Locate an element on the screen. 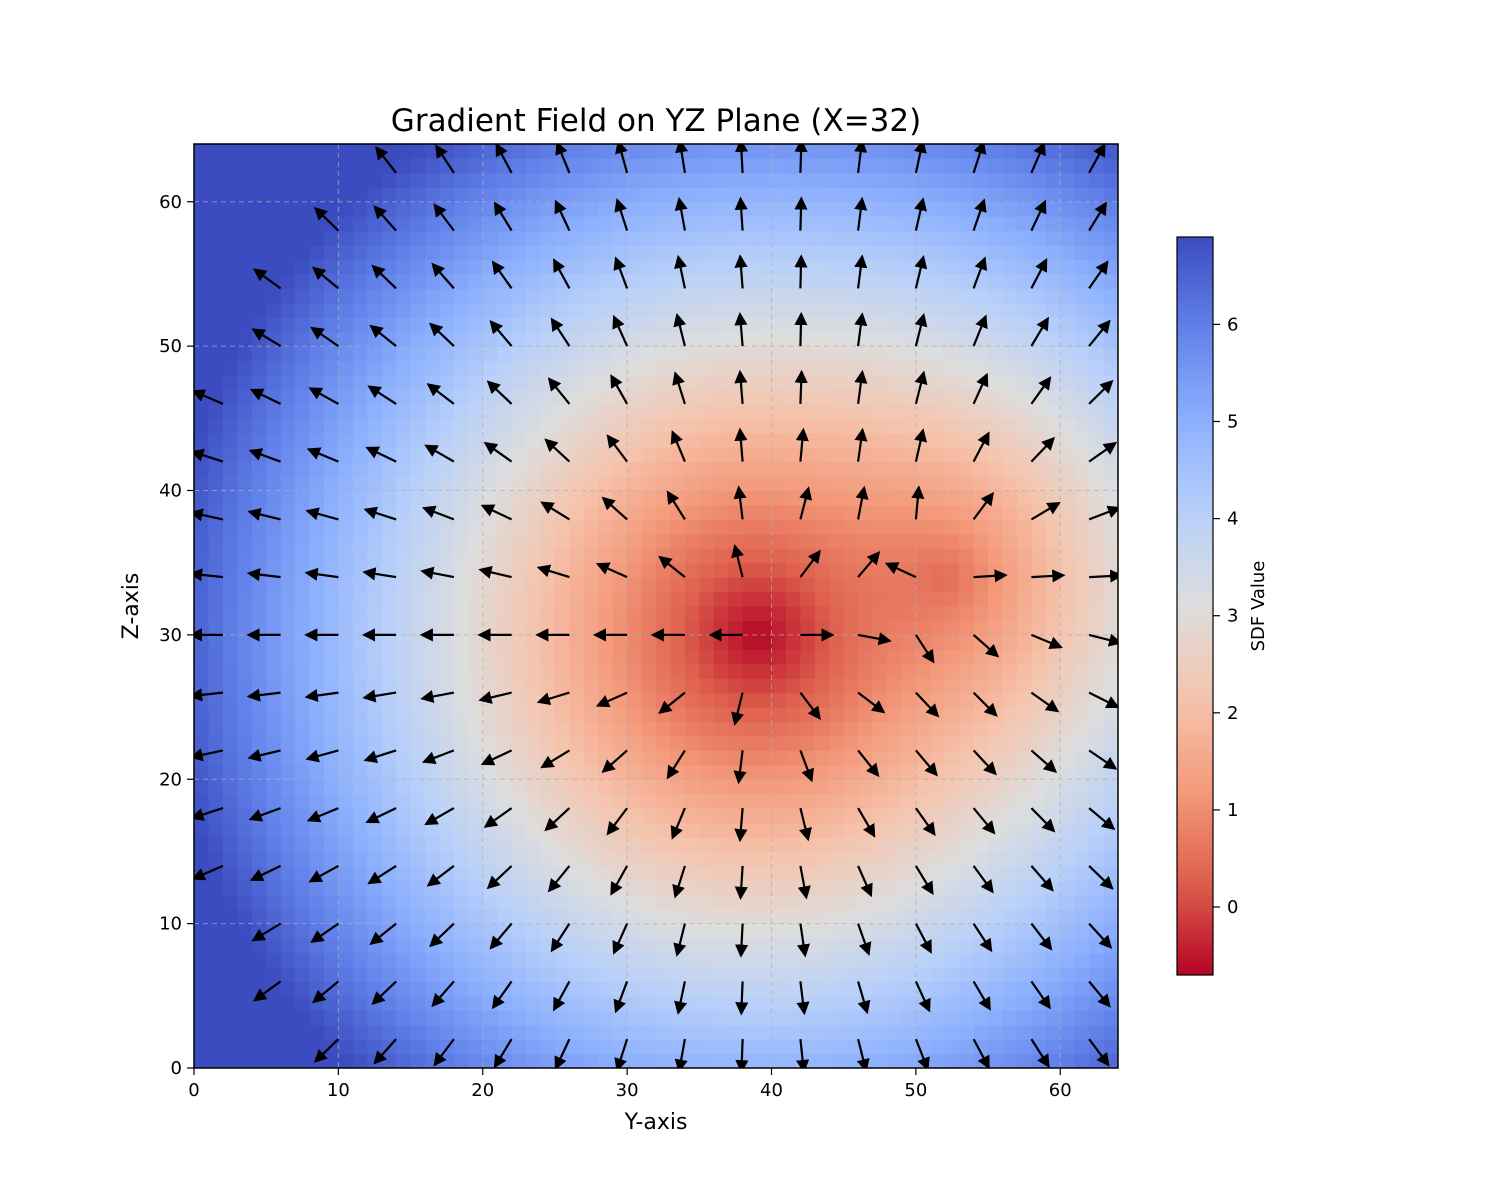  colorbar-tick-label: 0 is located at coordinates (1232, 907).